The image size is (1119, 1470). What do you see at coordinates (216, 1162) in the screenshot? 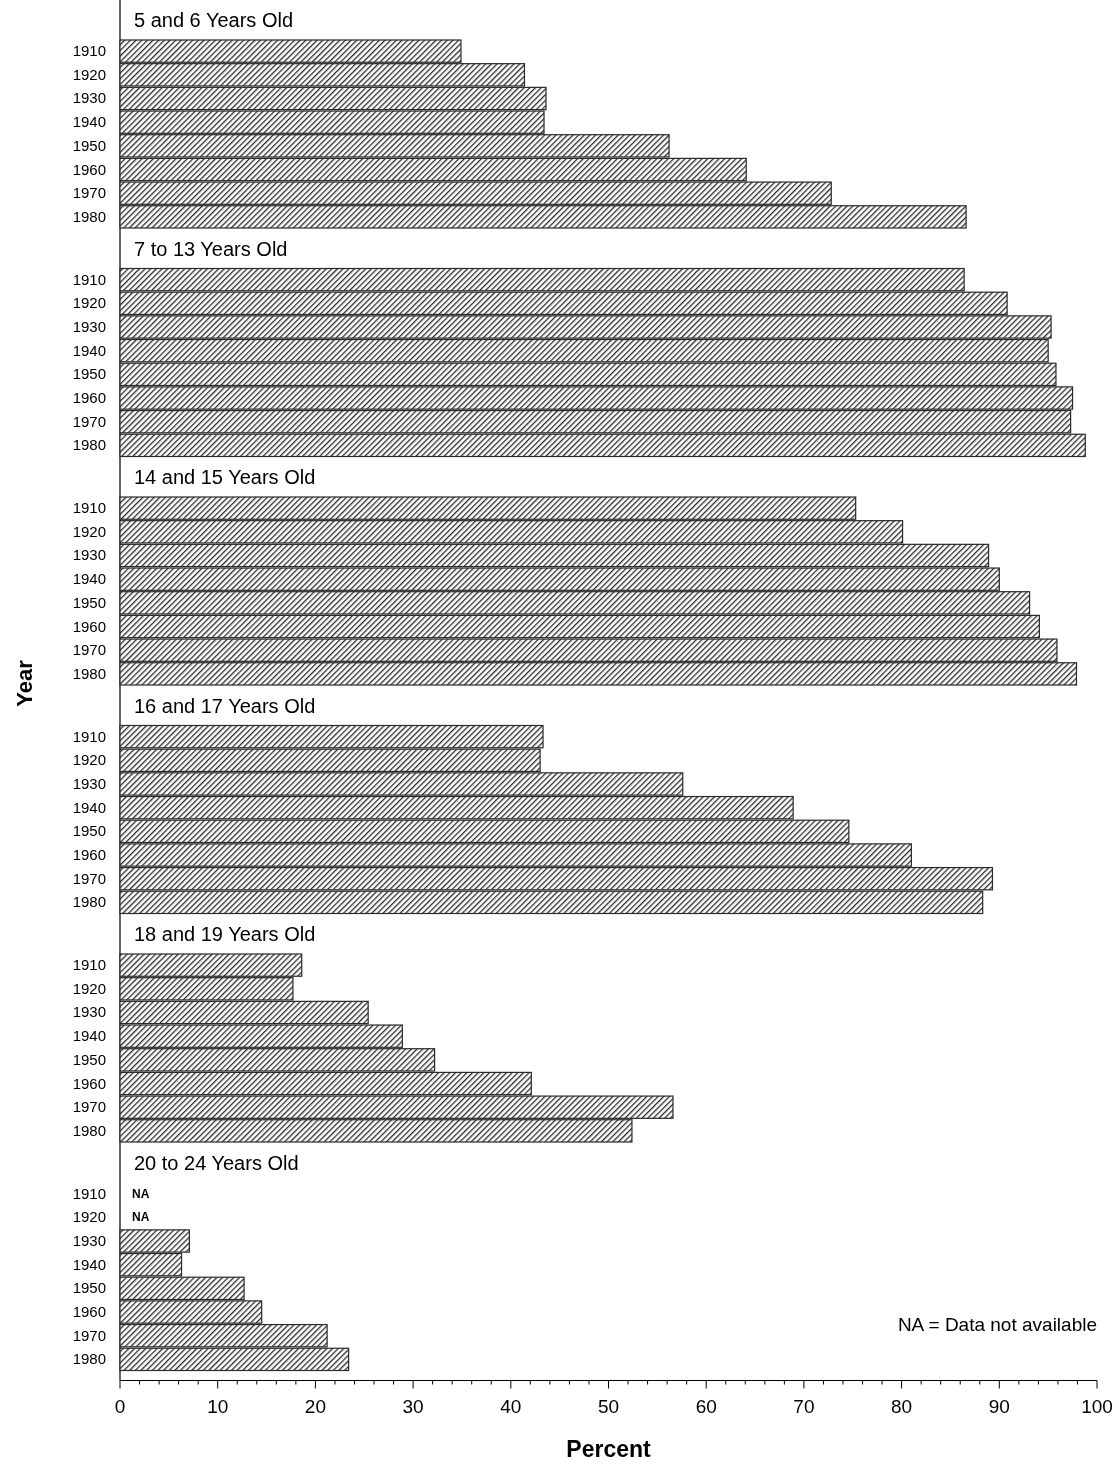
I see `chart-title: 20 to 24 Years Old` at bounding box center [216, 1162].